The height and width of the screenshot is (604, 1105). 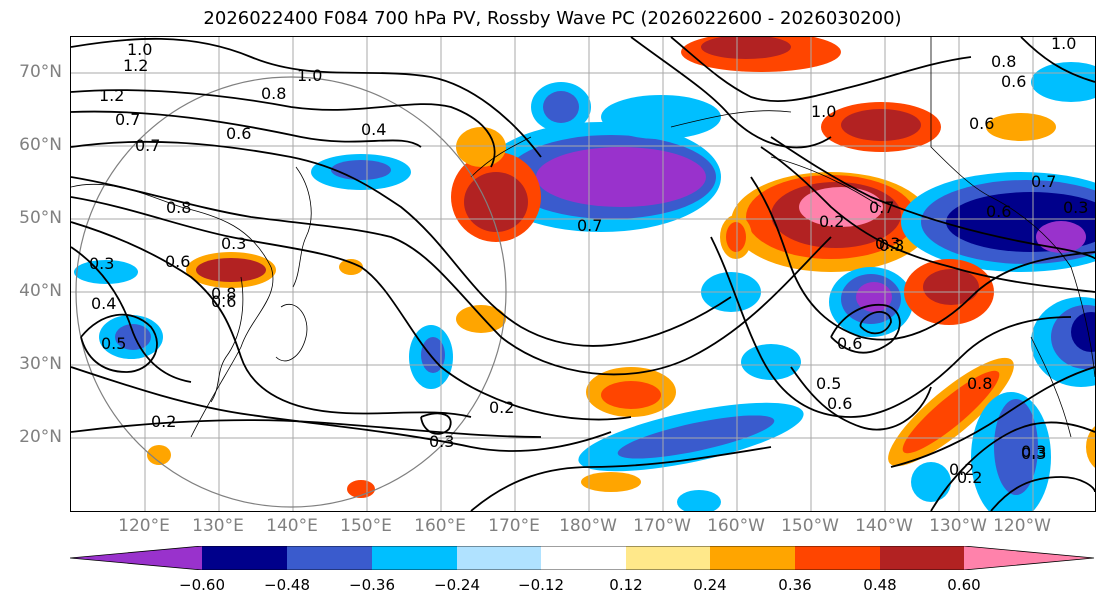 I want to click on lon-label: 170°E, so click(x=514, y=526).